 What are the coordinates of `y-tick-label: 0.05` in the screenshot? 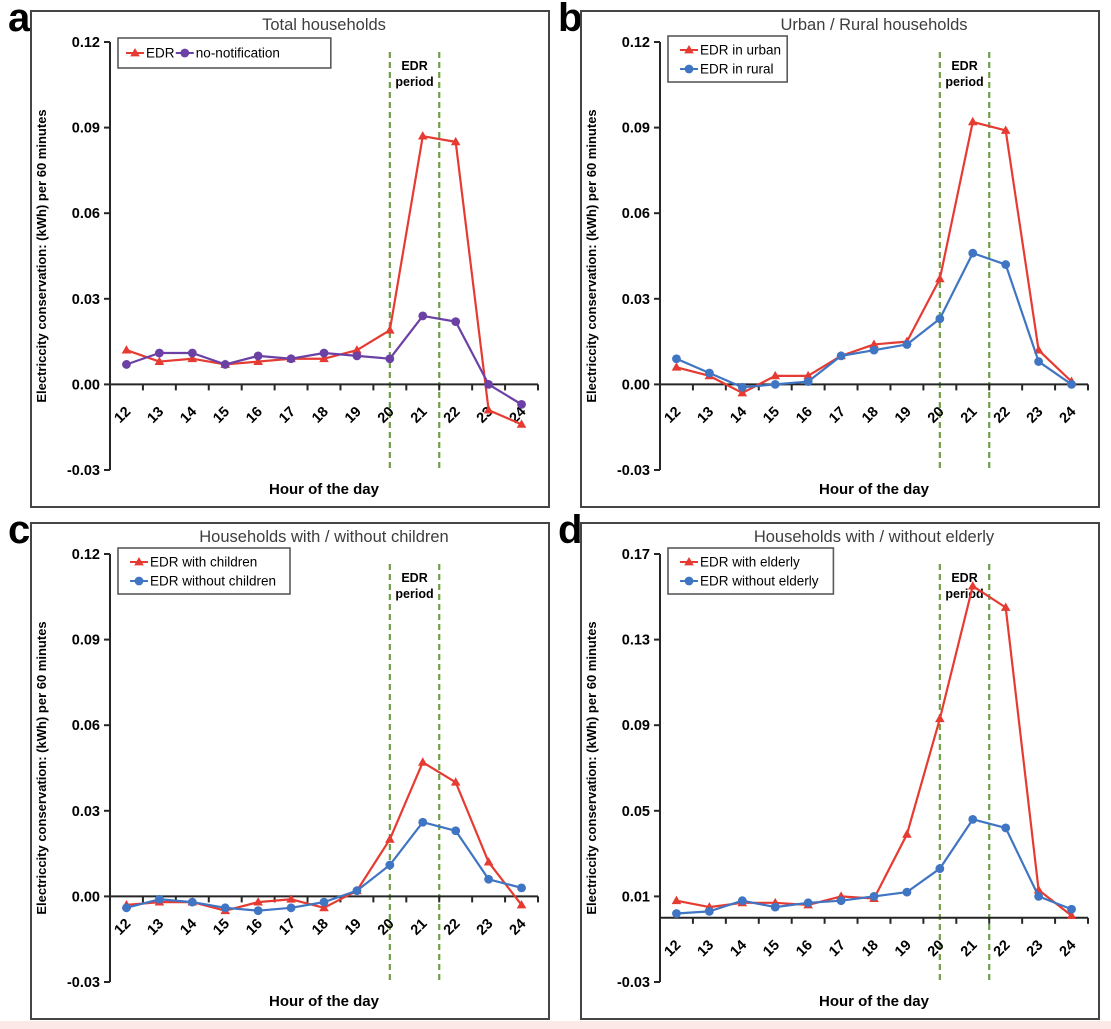 It's located at (636, 812).